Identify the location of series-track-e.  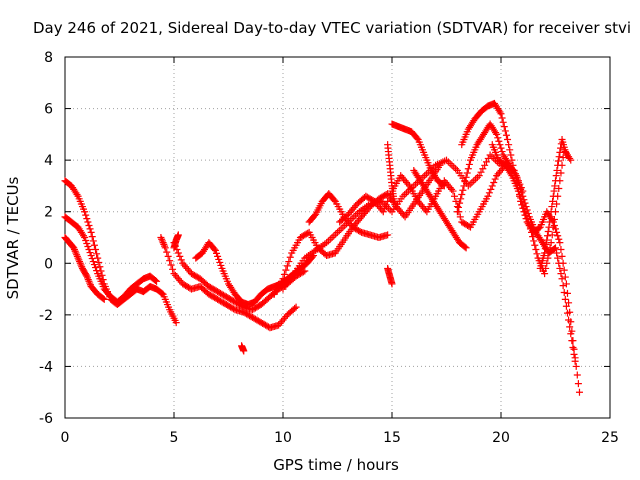
(239, 276).